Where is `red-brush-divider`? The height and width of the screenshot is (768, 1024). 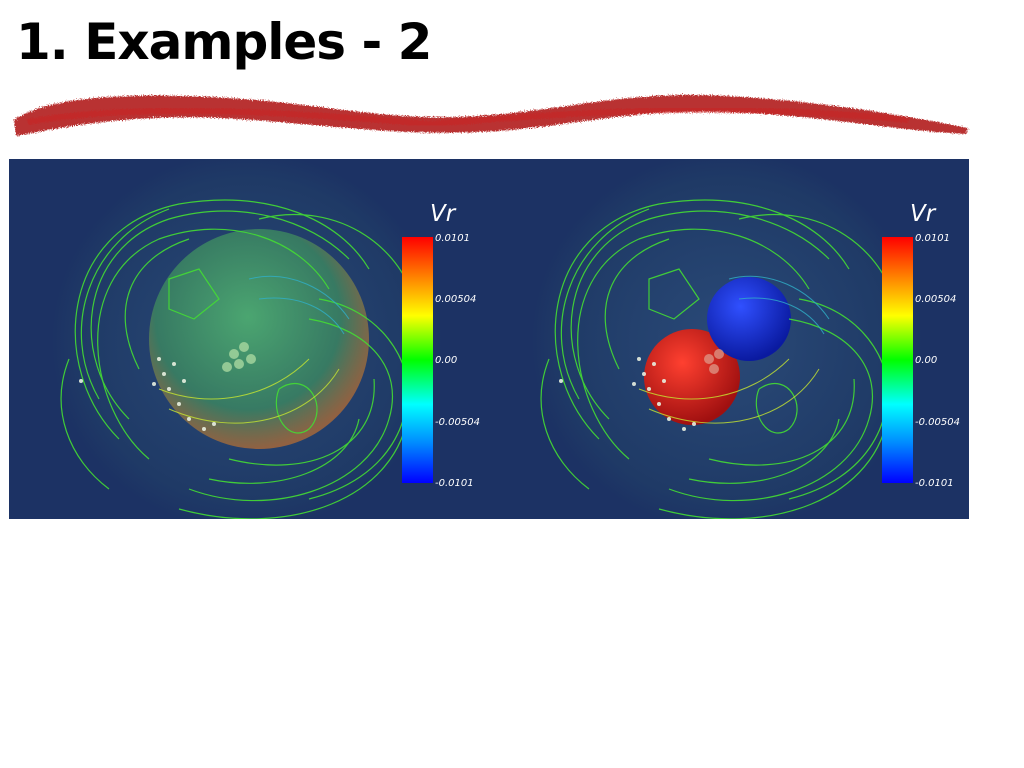
red-brush-divider is located at coordinates (491, 115).